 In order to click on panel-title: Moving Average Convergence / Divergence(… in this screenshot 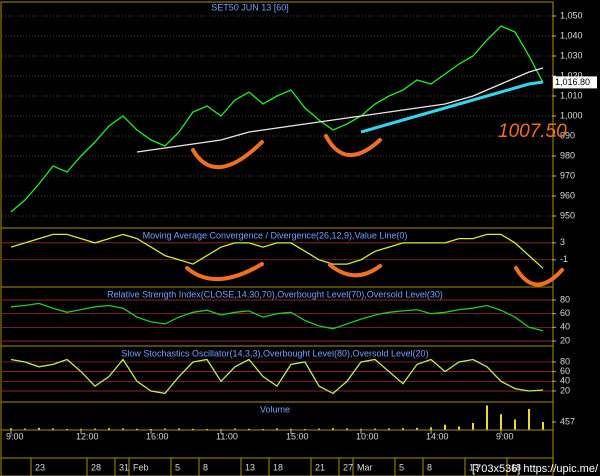, I will do `click(275, 235)`.